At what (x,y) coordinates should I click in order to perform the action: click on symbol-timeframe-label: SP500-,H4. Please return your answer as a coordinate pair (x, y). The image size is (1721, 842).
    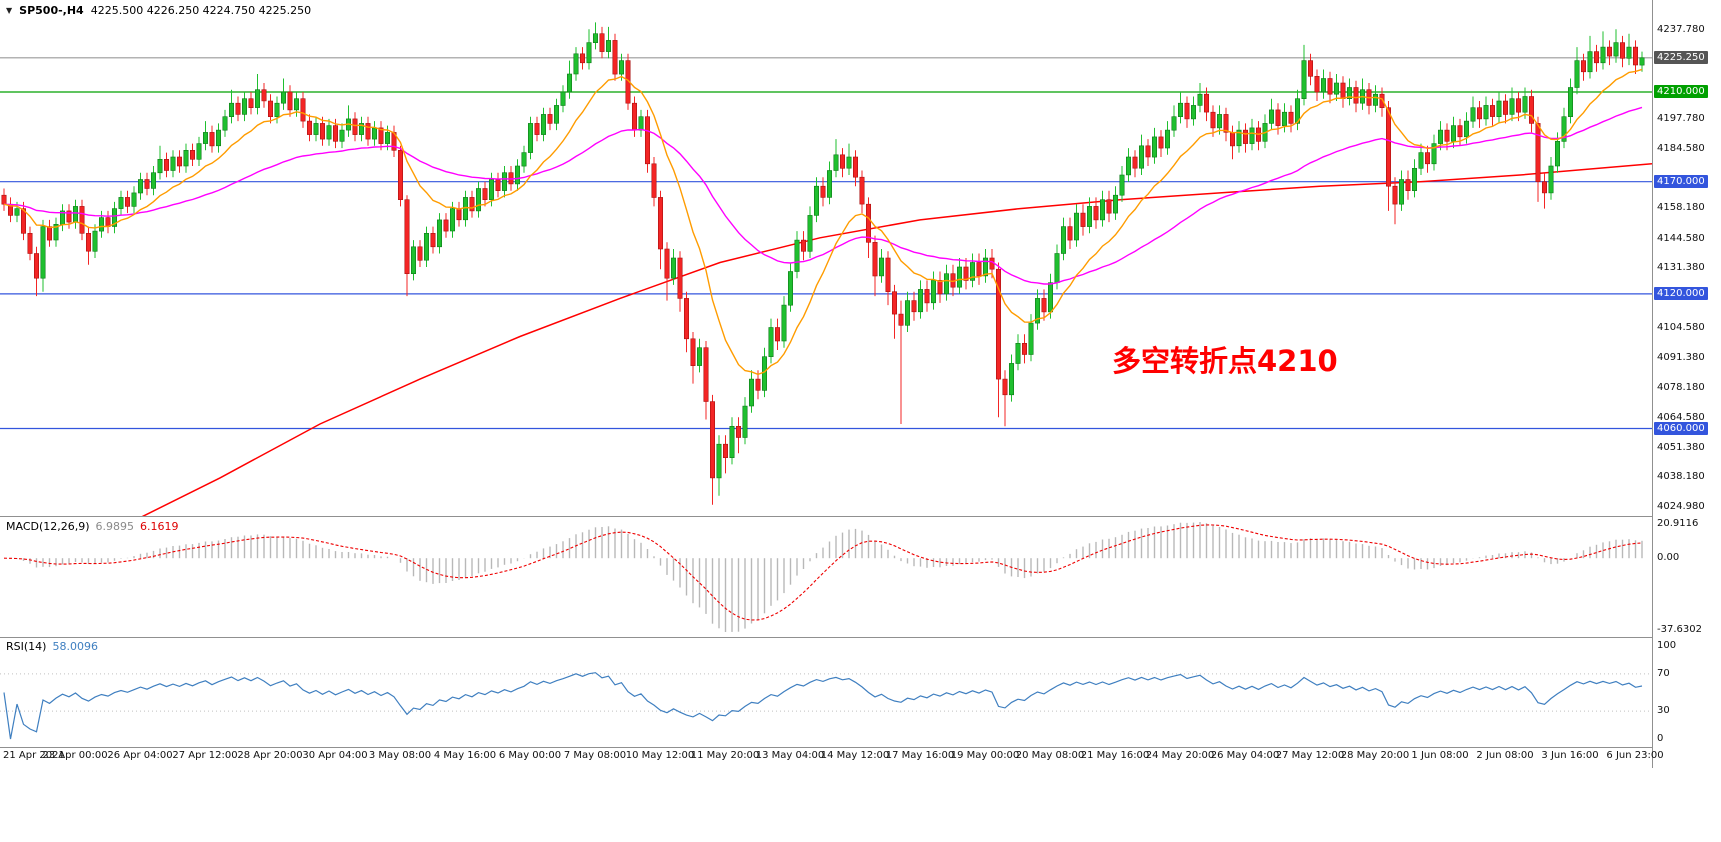
    Looking at the image, I should click on (51, 10).